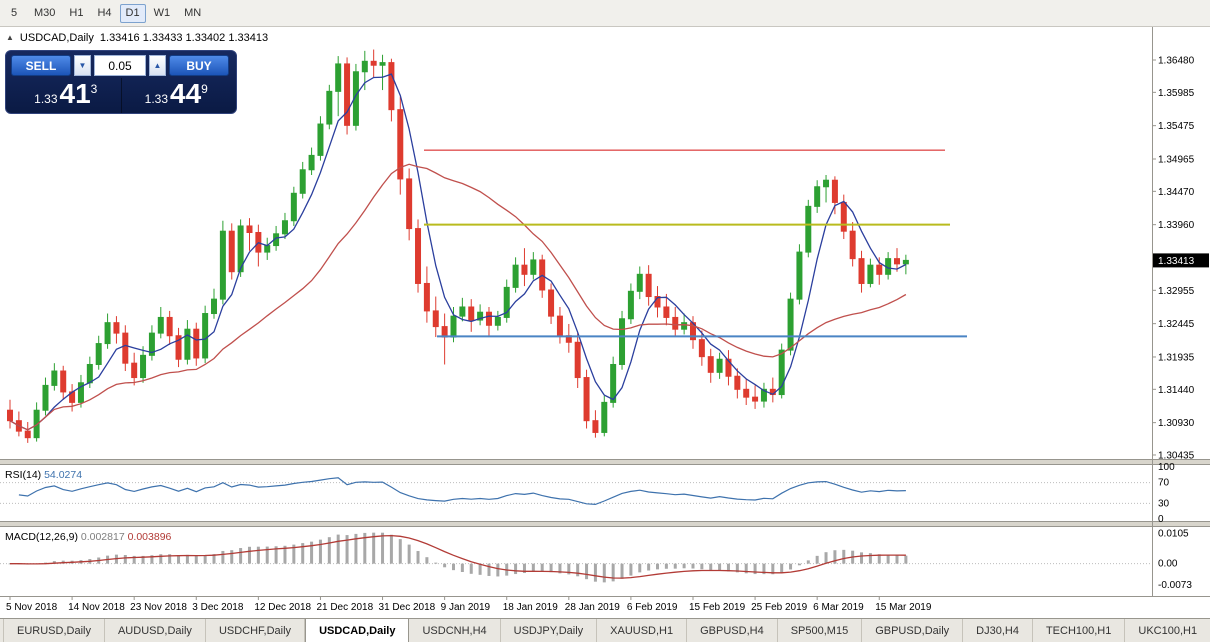 The width and height of the screenshot is (1210, 642). Describe the element at coordinates (820, 630) in the screenshot. I see `chart-tab: SP500,M15` at that location.